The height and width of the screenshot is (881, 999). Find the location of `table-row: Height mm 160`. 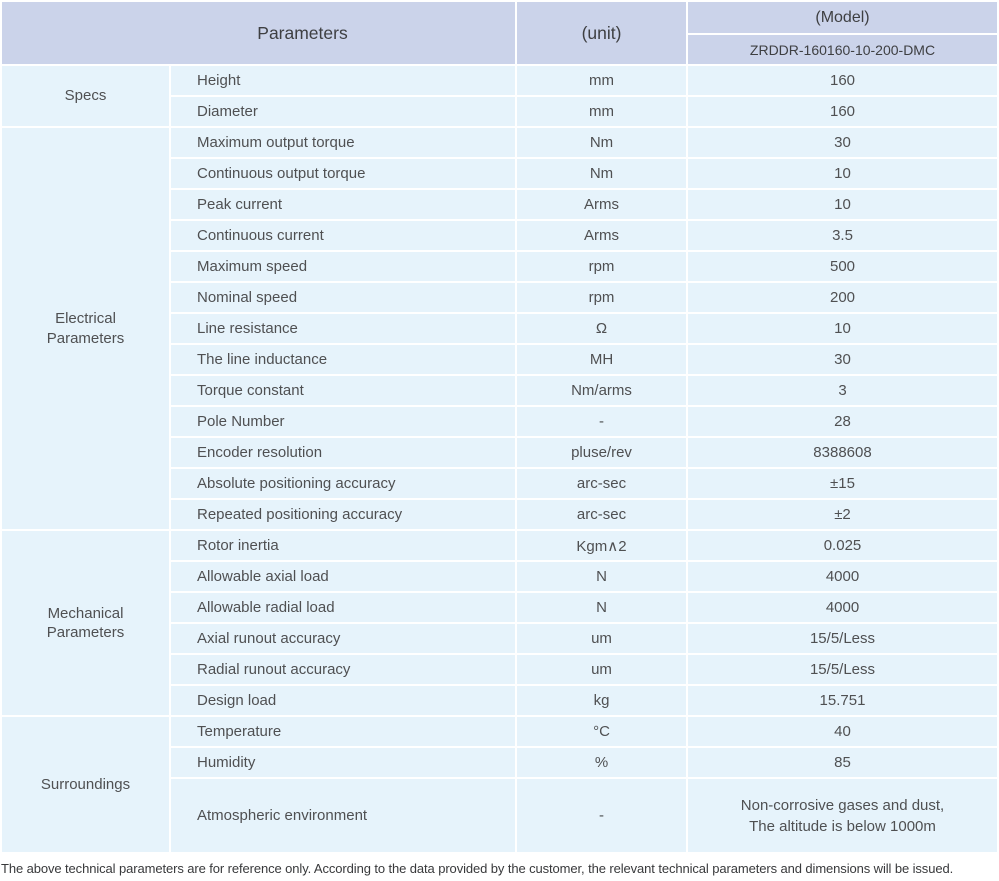

table-row: Height mm 160 is located at coordinates (584, 80).